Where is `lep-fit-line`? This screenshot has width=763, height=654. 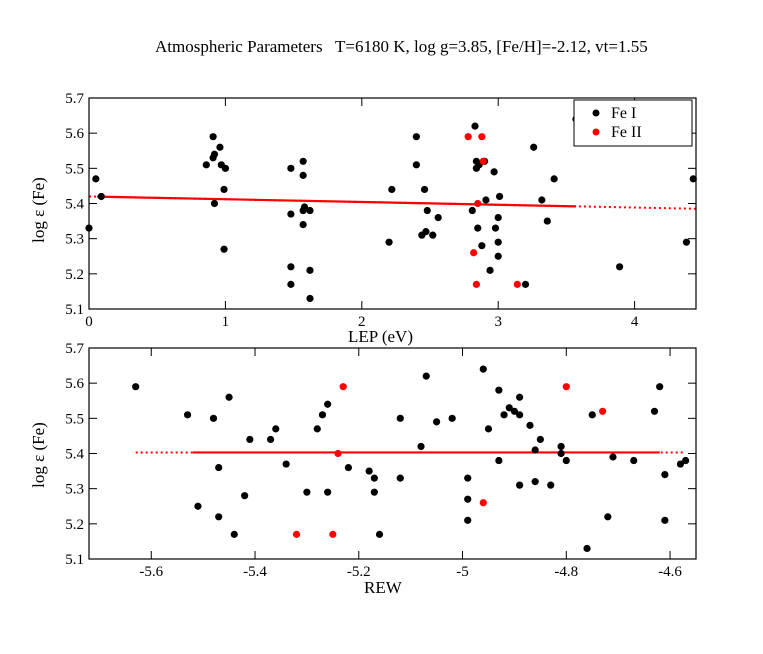
lep-fit-line is located at coordinates (336, 201).